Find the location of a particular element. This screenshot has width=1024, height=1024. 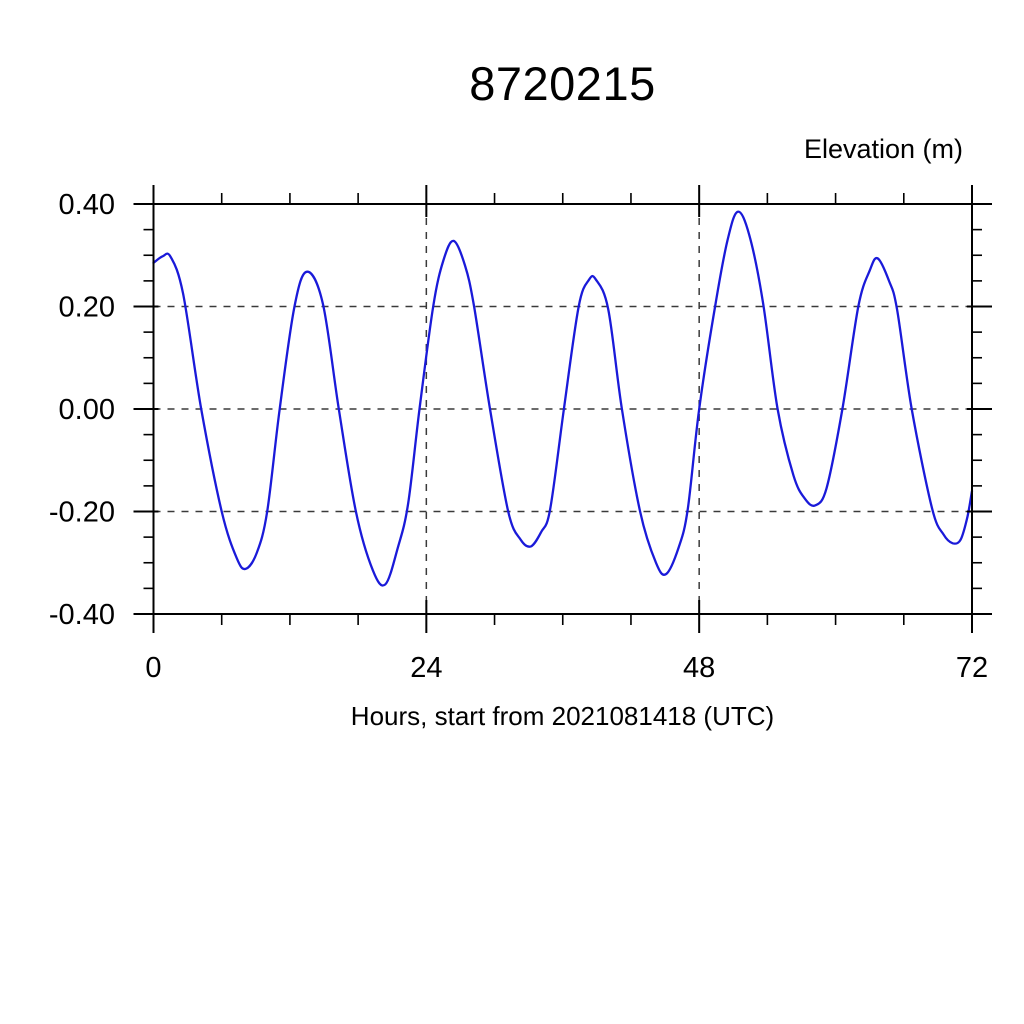

y-tick-label: -0.40 is located at coordinates (82, 615).